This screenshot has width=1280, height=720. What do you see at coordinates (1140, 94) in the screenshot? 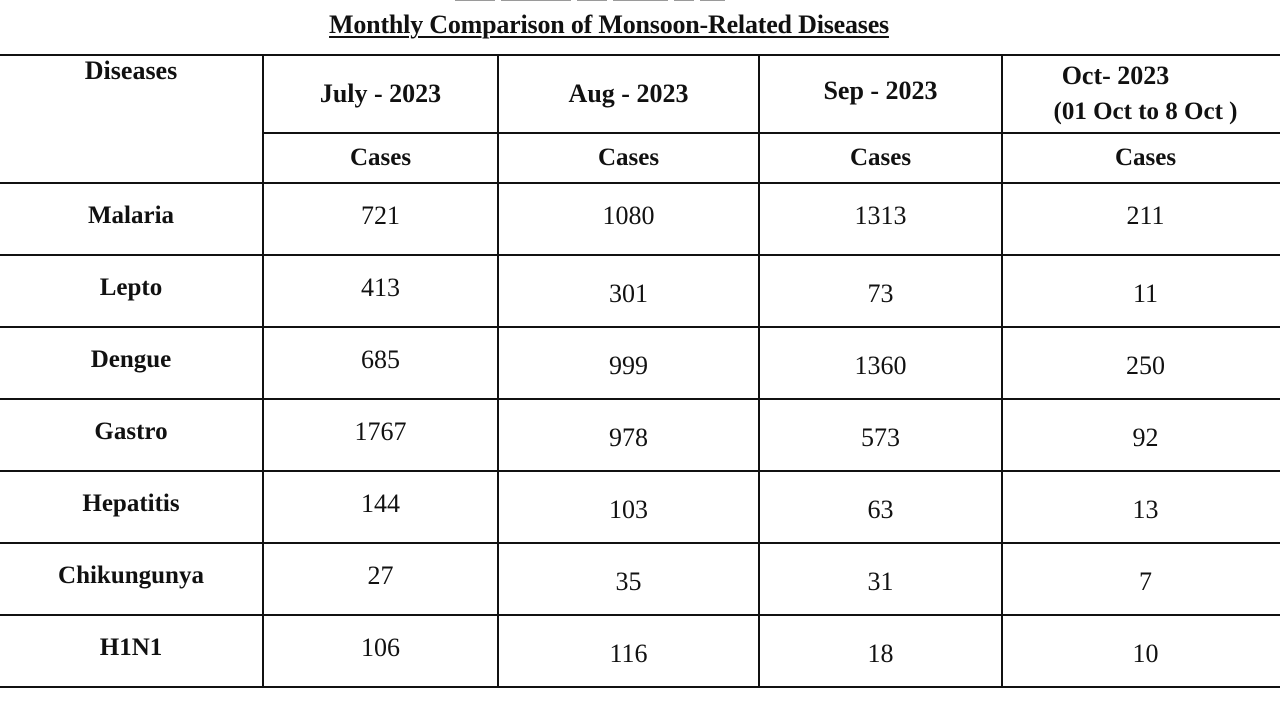
I see `column-header-oct: Oct- 2023 (01 Oct to 8 Oct )` at bounding box center [1140, 94].